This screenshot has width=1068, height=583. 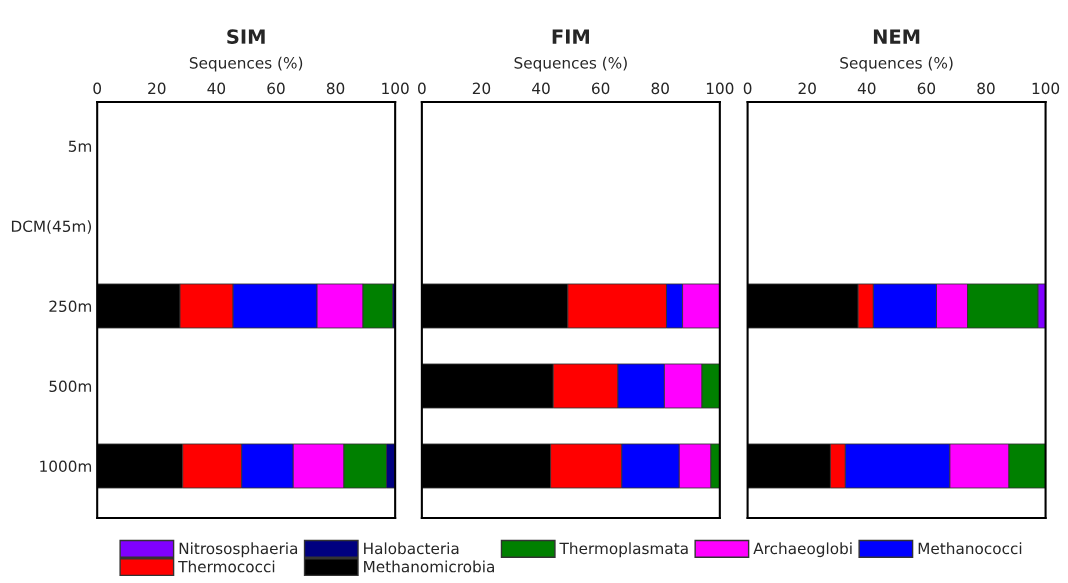 I want to click on y-tick-label: 250m, so click(x=70, y=306).